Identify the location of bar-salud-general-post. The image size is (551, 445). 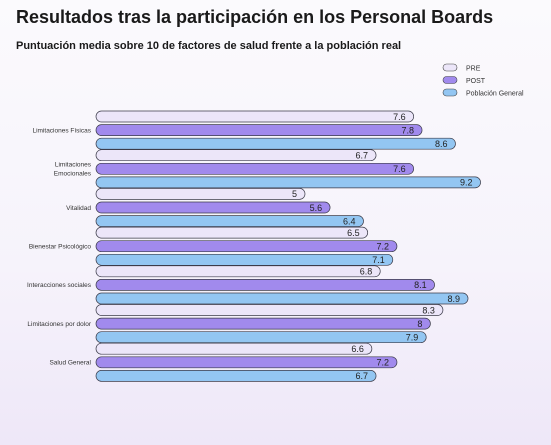
(246, 362).